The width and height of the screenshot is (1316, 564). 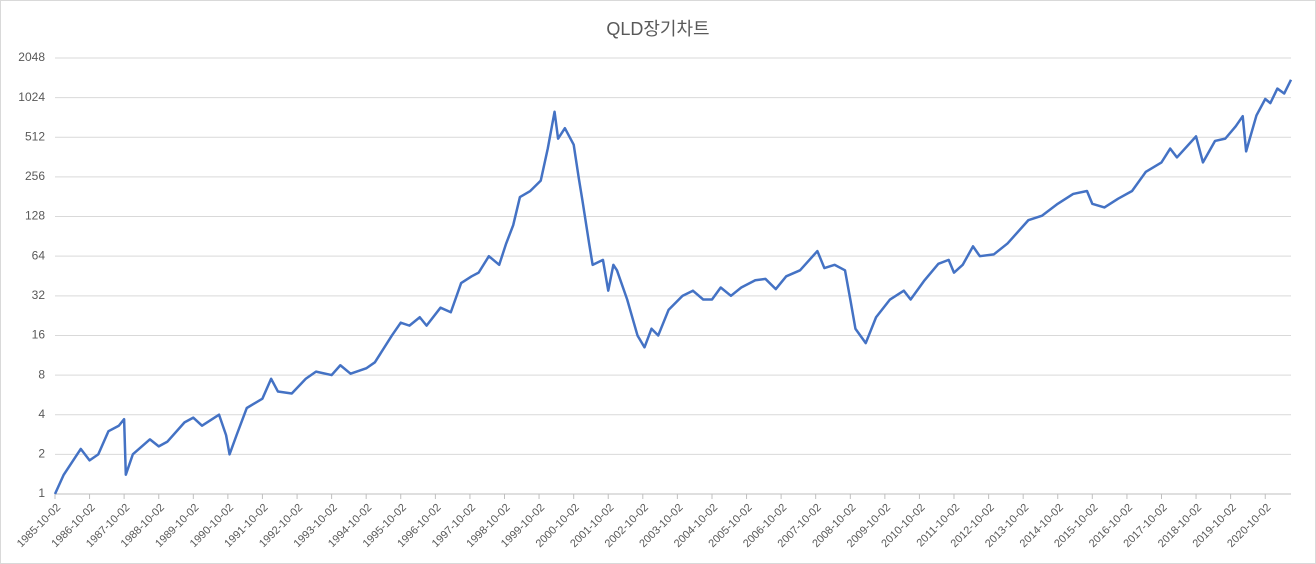 What do you see at coordinates (35, 136) in the screenshot?
I see `y-tick-label: 512` at bounding box center [35, 136].